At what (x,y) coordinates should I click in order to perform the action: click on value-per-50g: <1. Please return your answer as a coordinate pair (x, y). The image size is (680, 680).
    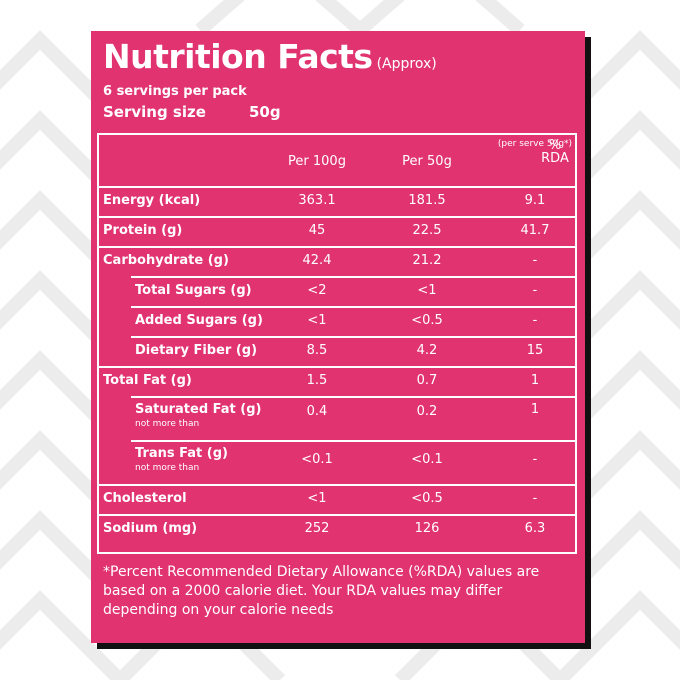
    Looking at the image, I should click on (427, 290).